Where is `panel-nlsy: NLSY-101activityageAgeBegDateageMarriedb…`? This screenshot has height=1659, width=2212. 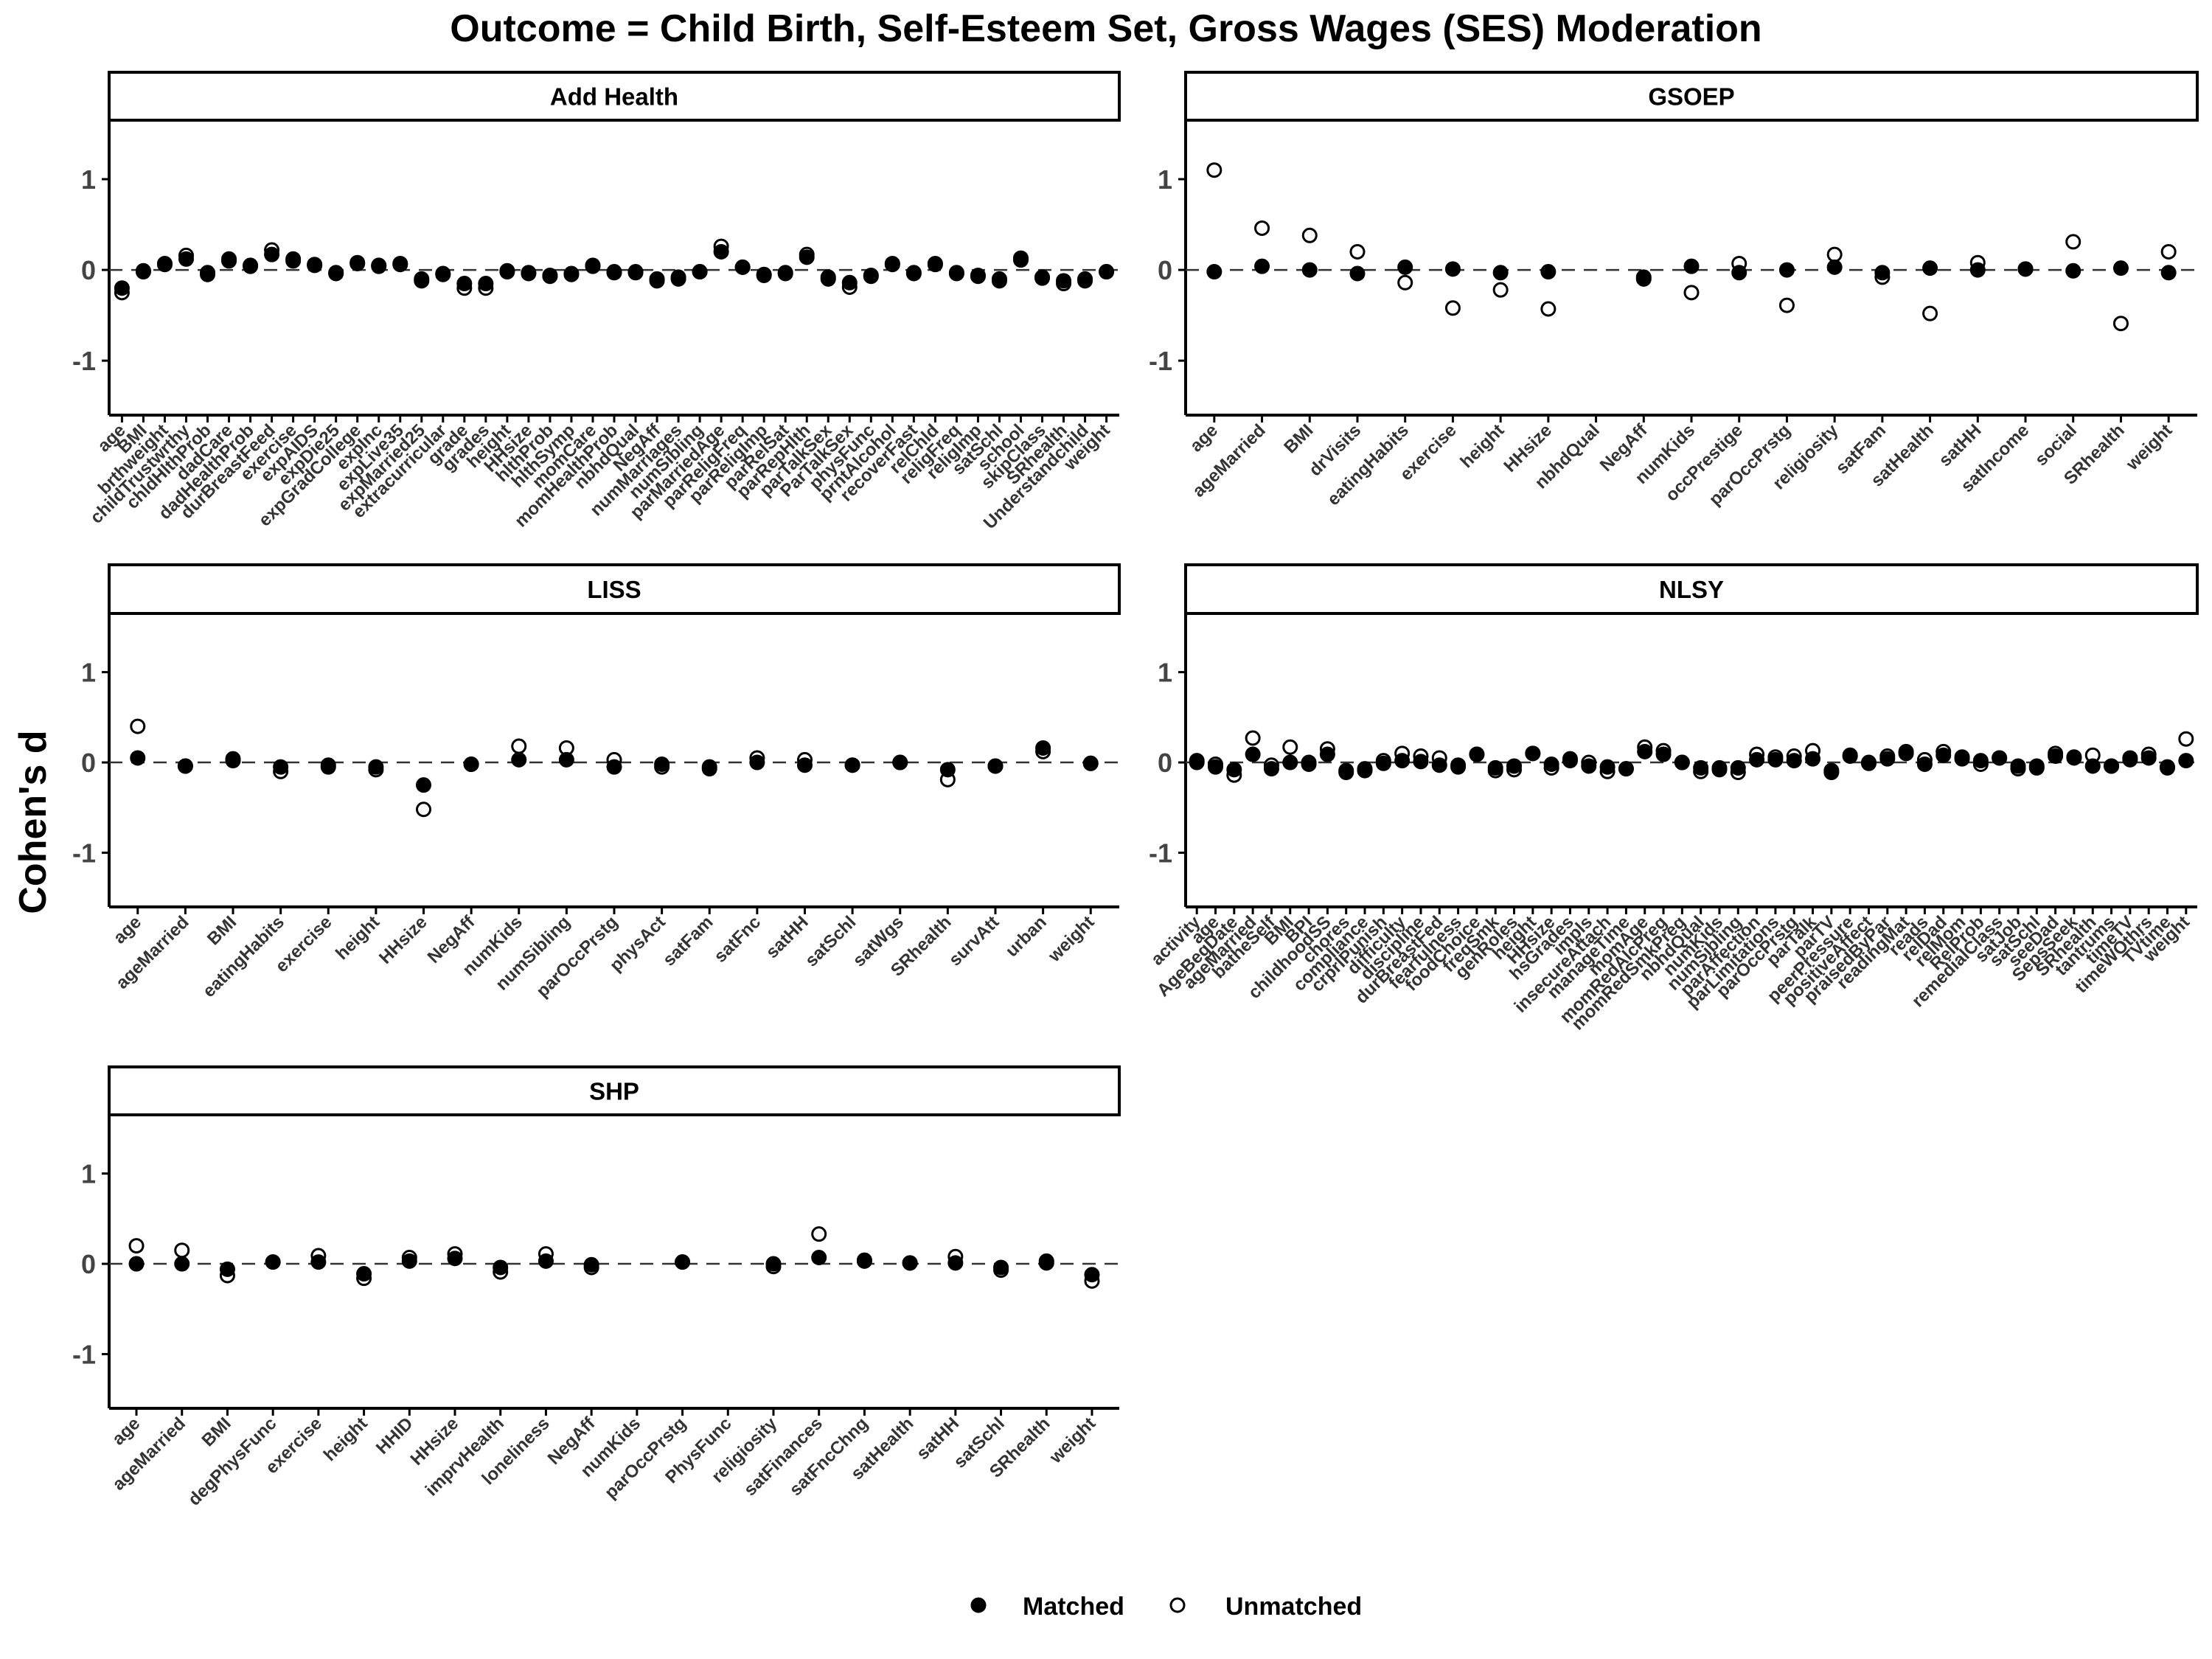
panel-nlsy: NLSY-101activityageAgeBegDateageMarriedb… is located at coordinates (1673, 798).